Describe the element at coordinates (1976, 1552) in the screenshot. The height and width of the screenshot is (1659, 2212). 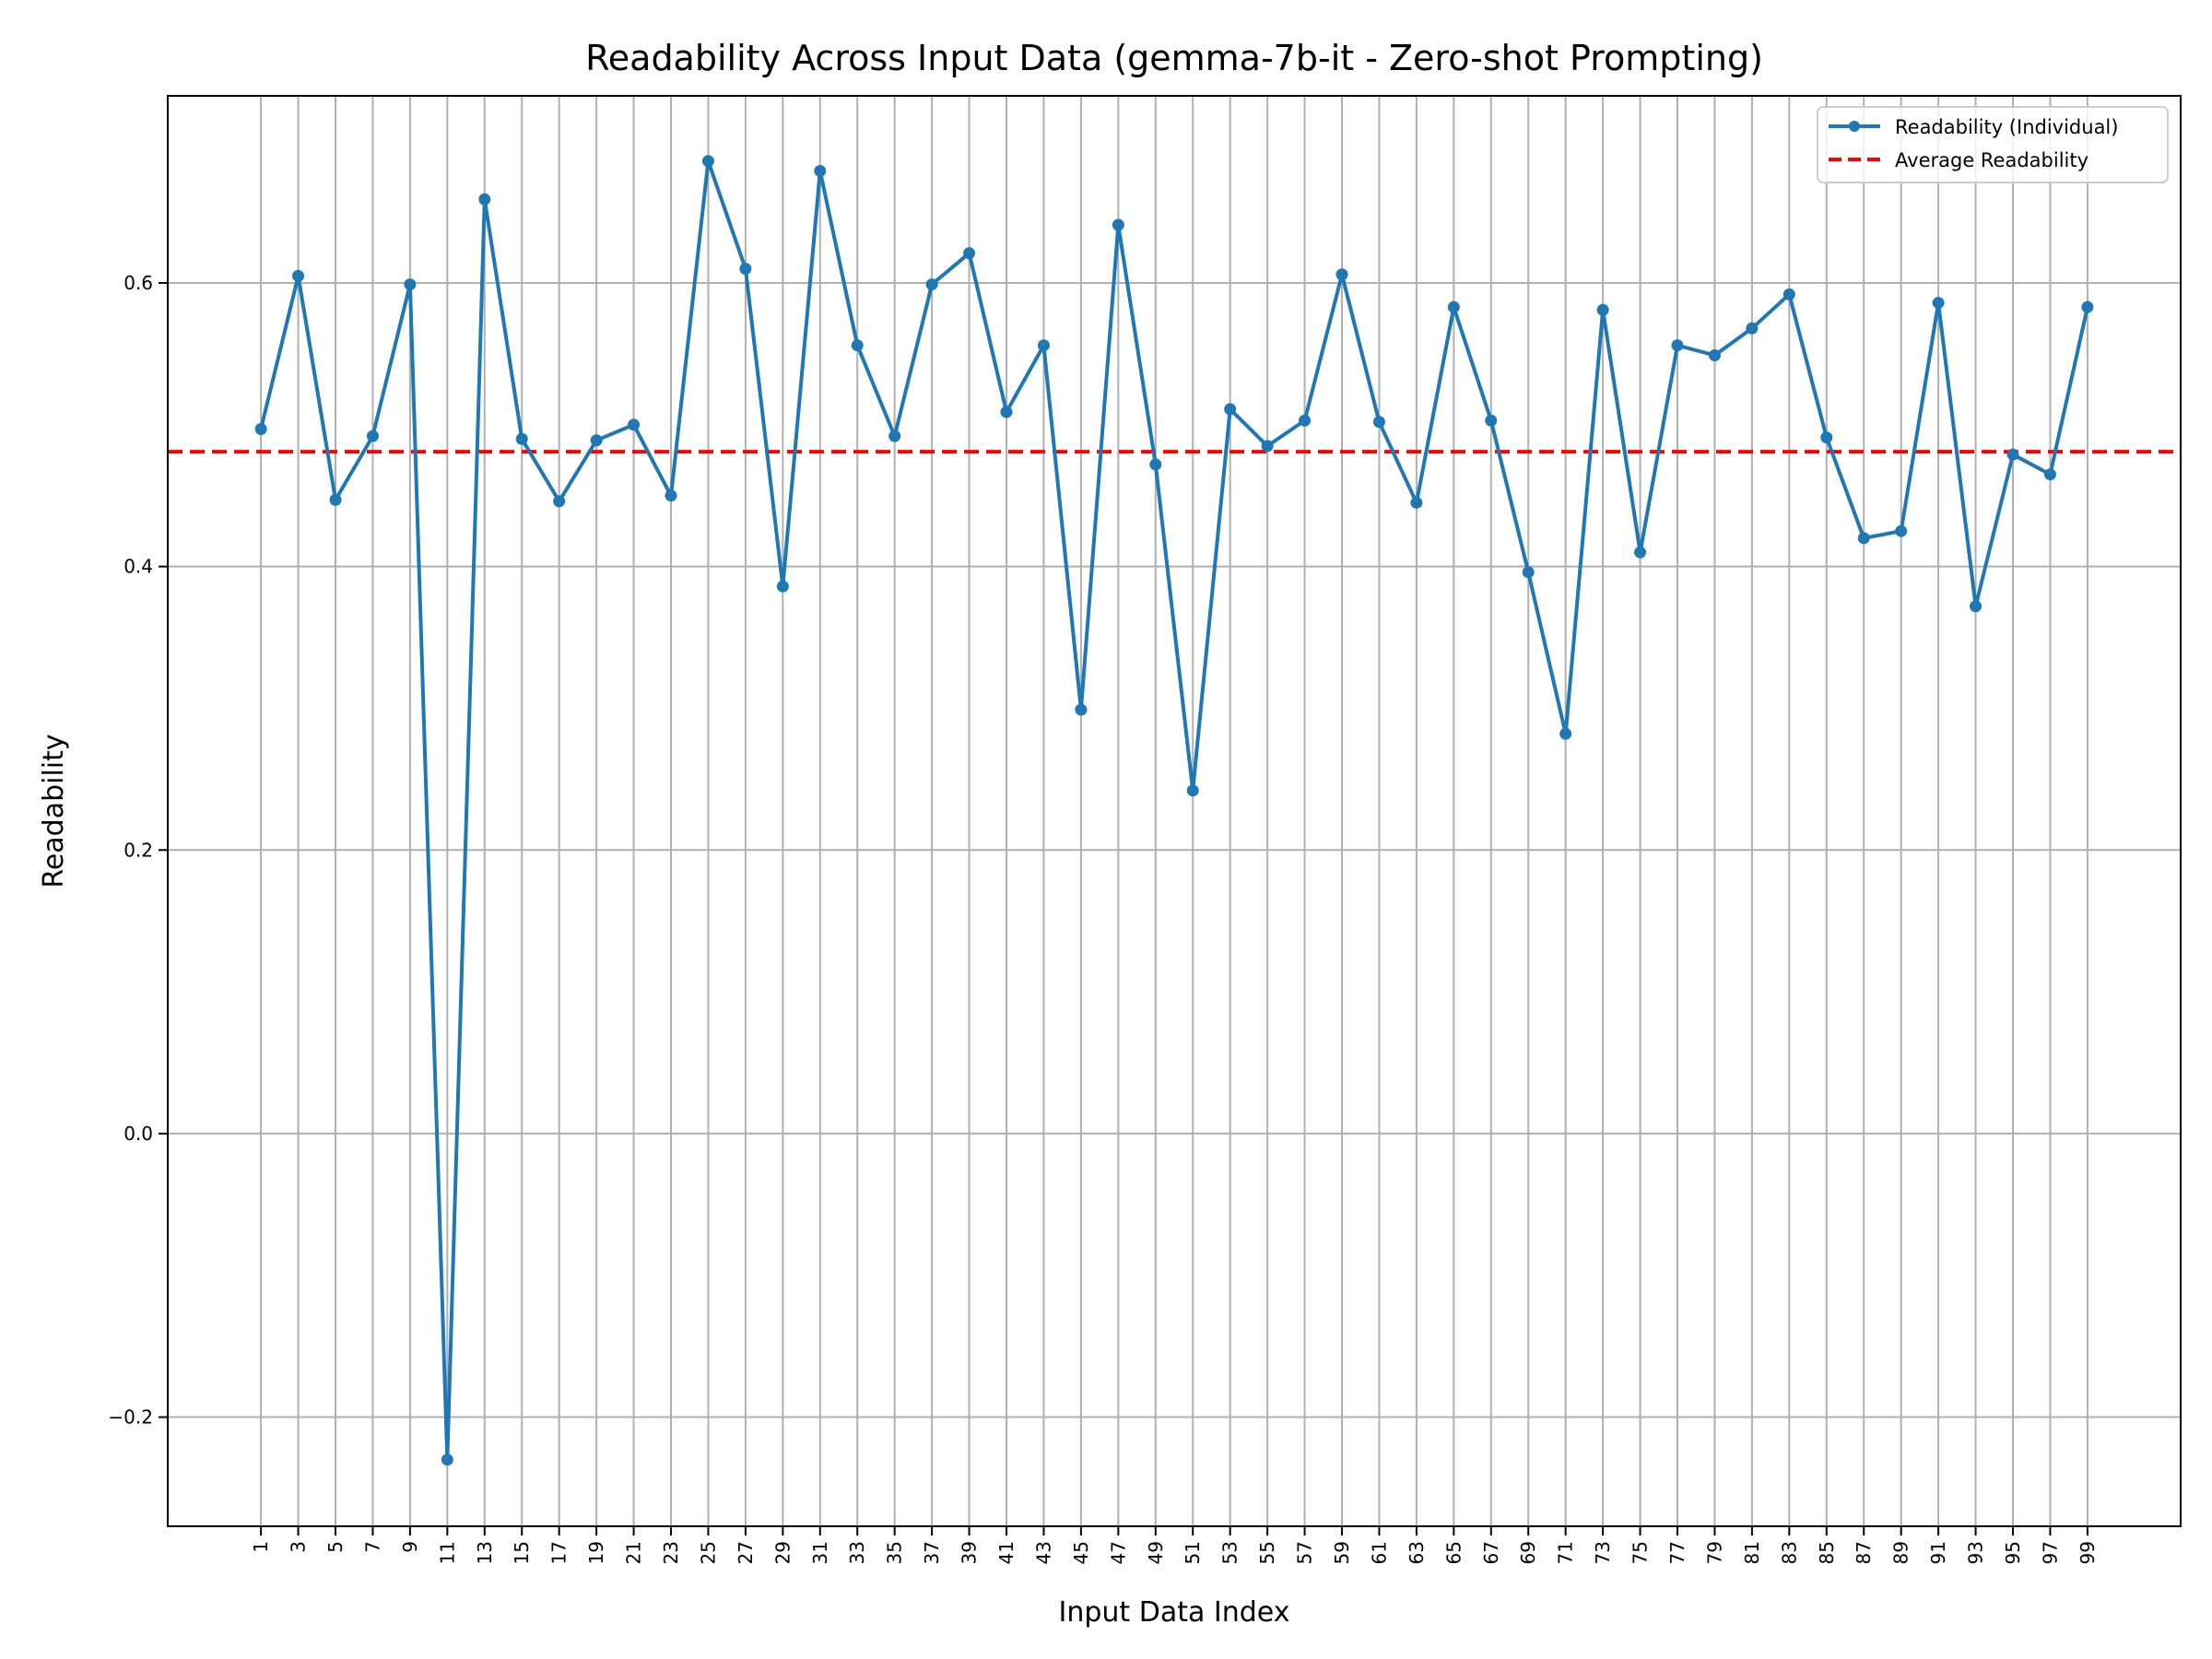
I see `x-tick-label: 93` at that location.